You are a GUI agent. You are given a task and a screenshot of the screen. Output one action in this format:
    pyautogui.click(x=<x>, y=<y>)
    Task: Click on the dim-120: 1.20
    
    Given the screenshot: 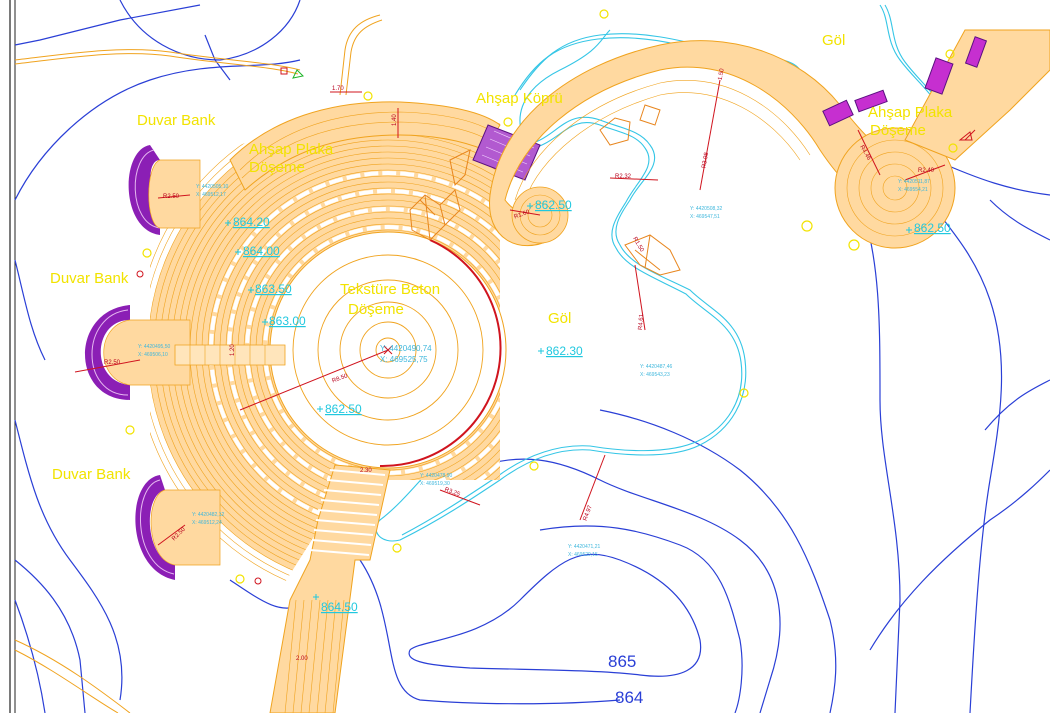 What is the action you would take?
    pyautogui.click(x=233, y=350)
    